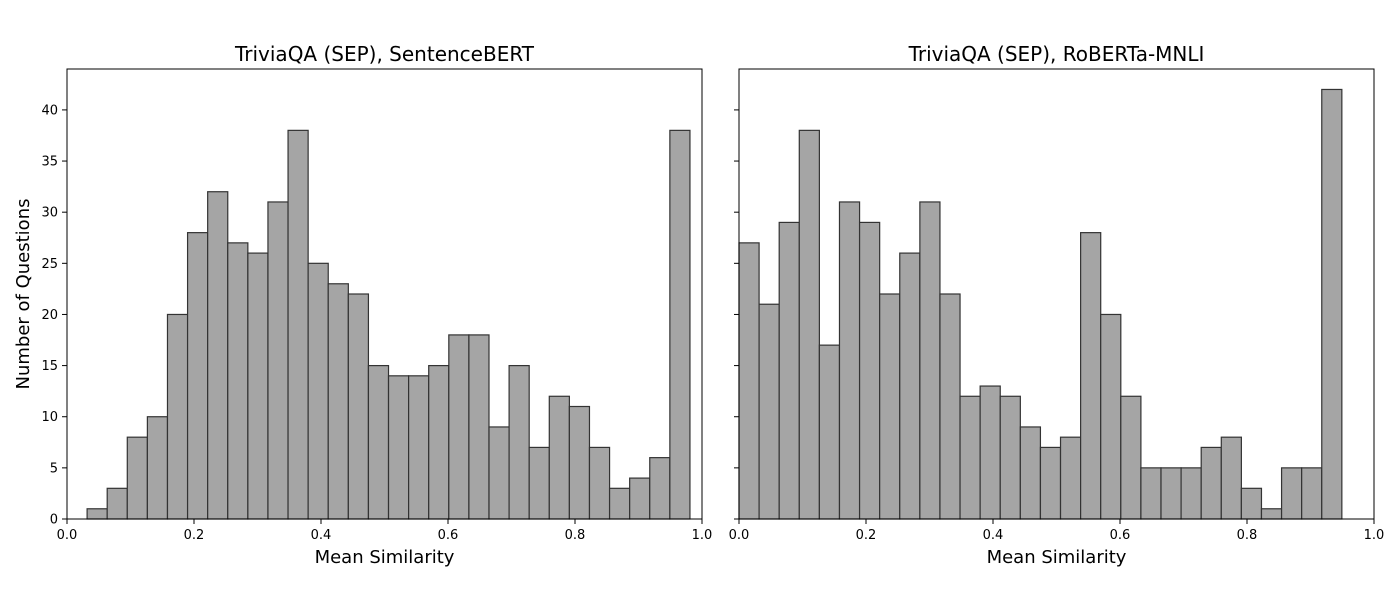 The height and width of the screenshot is (600, 1400). What do you see at coordinates (54, 468) in the screenshot?
I see `y-tick-label: 5` at bounding box center [54, 468].